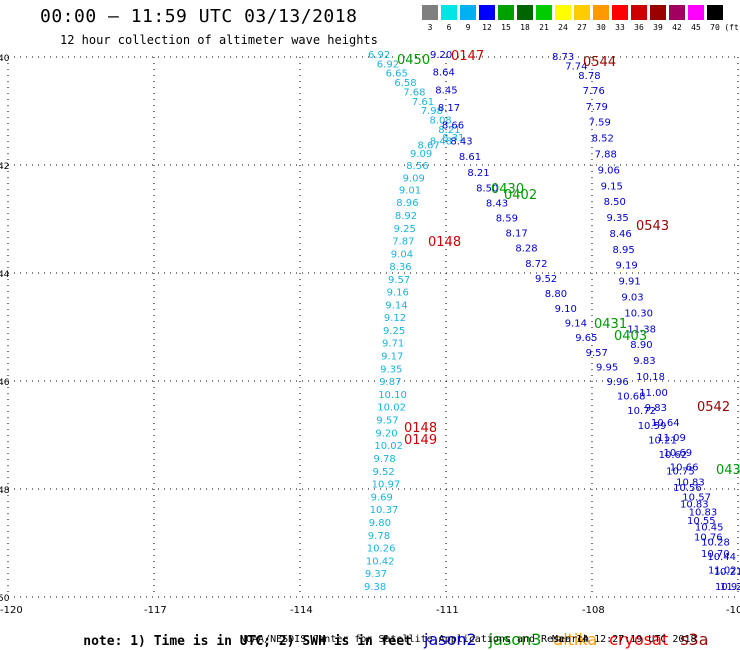 This screenshot has height=650, width=740. Describe the element at coordinates (576, 66) in the screenshot. I see `wave-height-value: 7.74` at that location.